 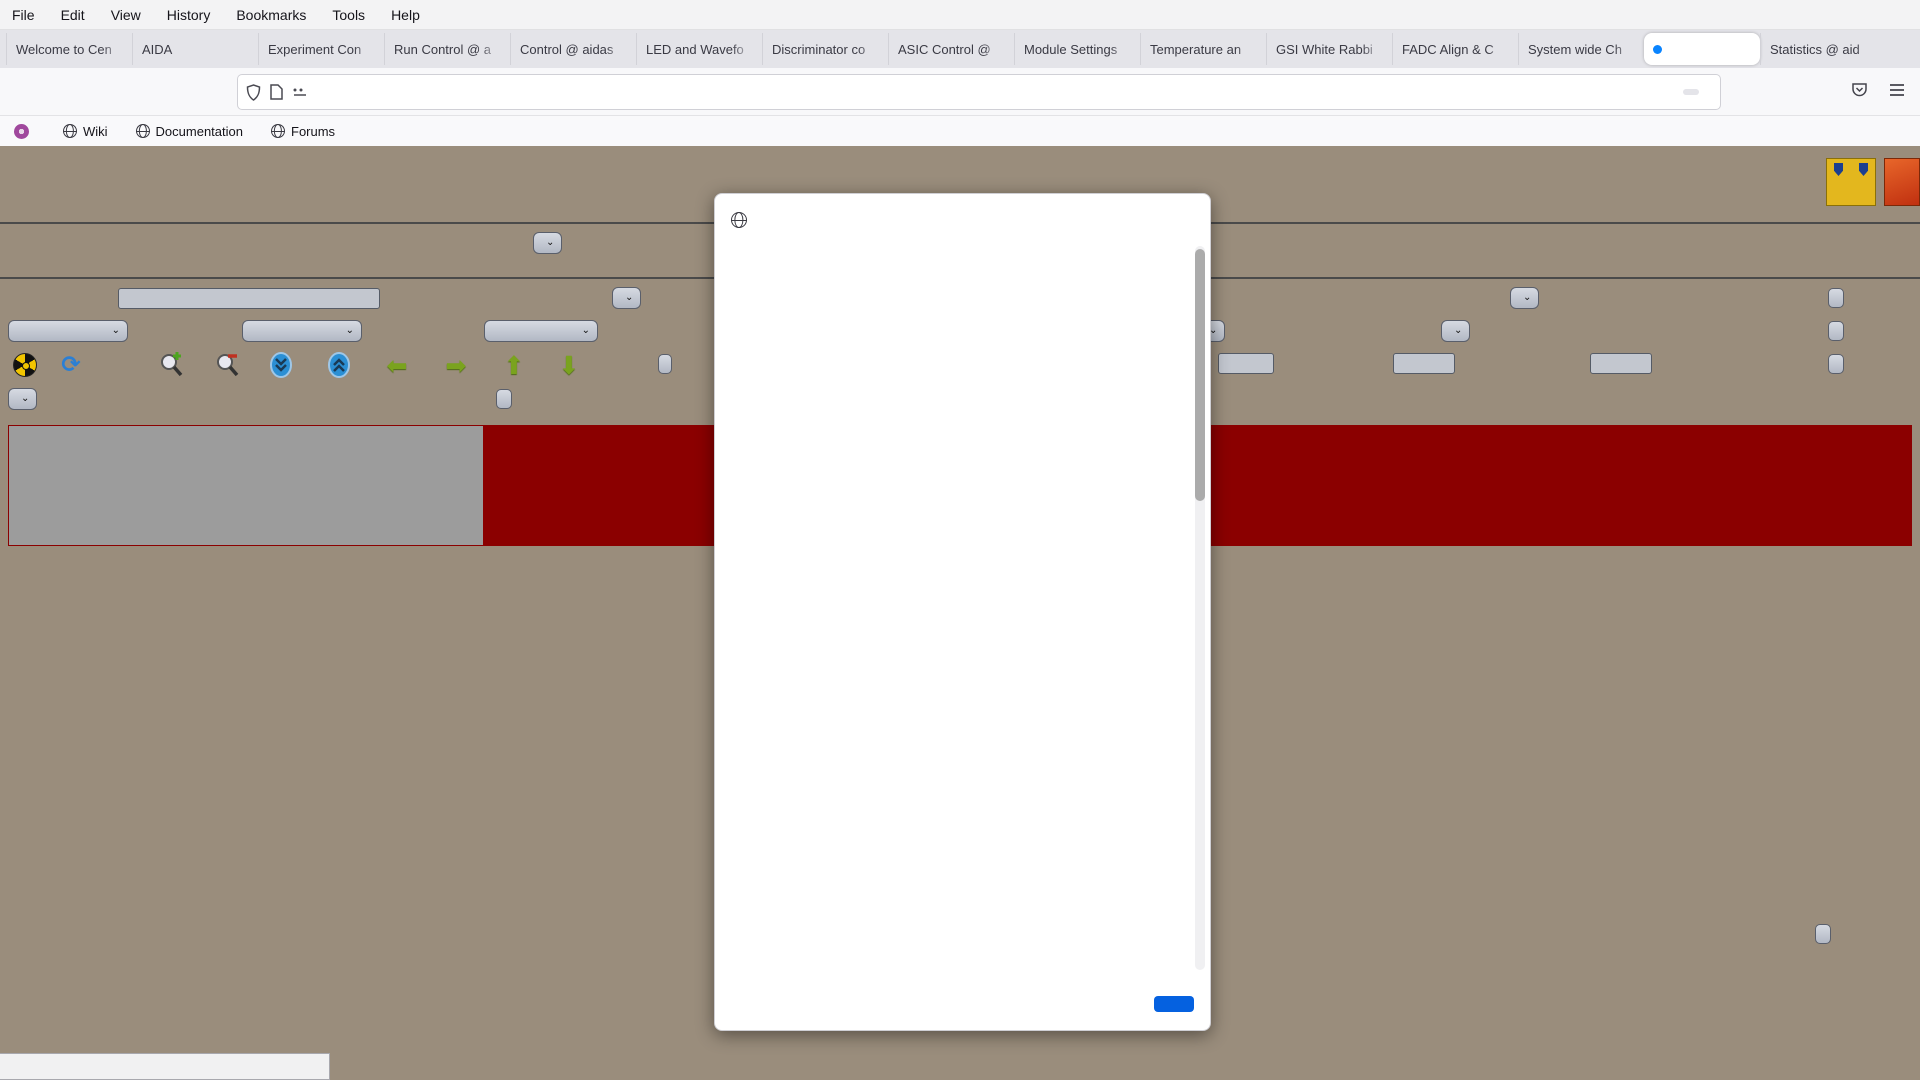 I want to click on menu-item: File, so click(x=23, y=14).